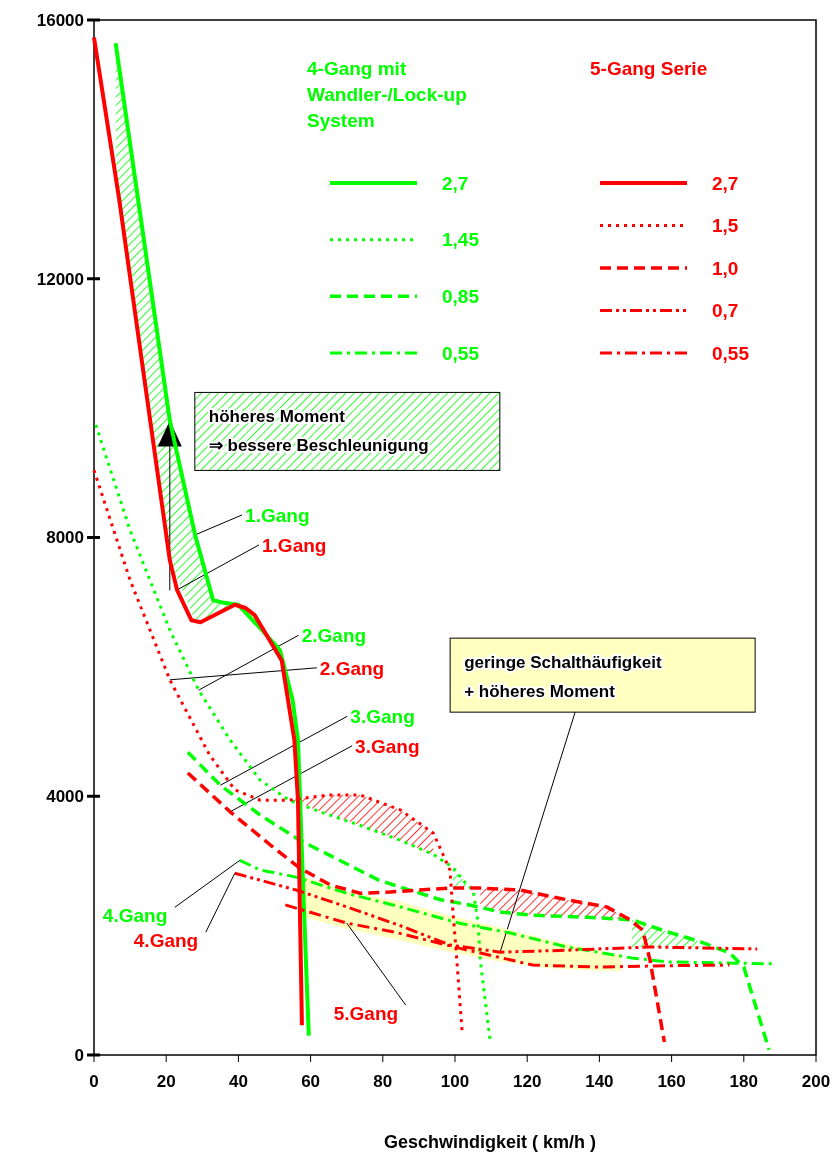  Describe the element at coordinates (599, 1081) in the screenshot. I see `x-tick-label: 140` at that location.